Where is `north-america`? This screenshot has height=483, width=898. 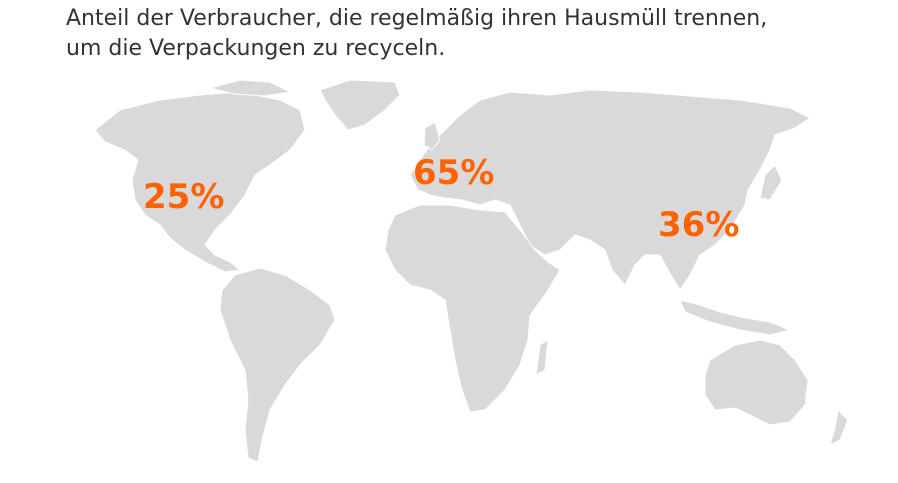 north-america is located at coordinates (200, 182).